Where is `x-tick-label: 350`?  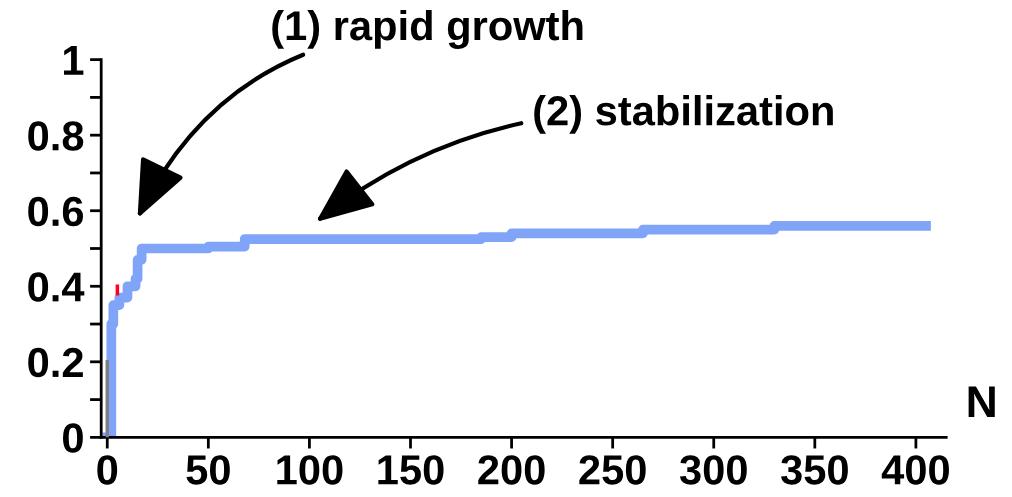
x-tick-label: 350 is located at coordinates (814, 470).